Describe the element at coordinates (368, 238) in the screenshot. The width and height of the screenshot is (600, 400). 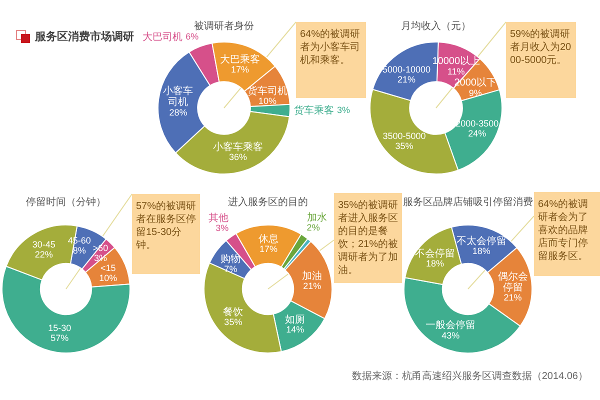
I see `text: 35%的被调研者进入服务区的目的是餐饮；21%的被调研者为了加油。` at that location.